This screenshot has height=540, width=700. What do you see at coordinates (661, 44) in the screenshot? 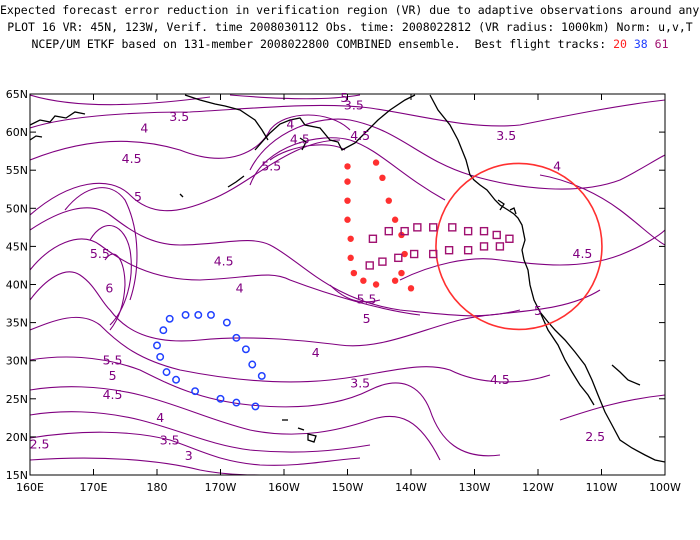
I see `track-id-purple: 61` at bounding box center [661, 44].